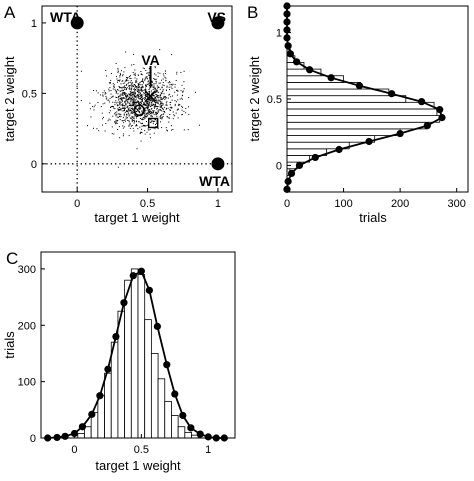  Describe the element at coordinates (34, 165) in the screenshot. I see `y-tick-label: 0` at that location.